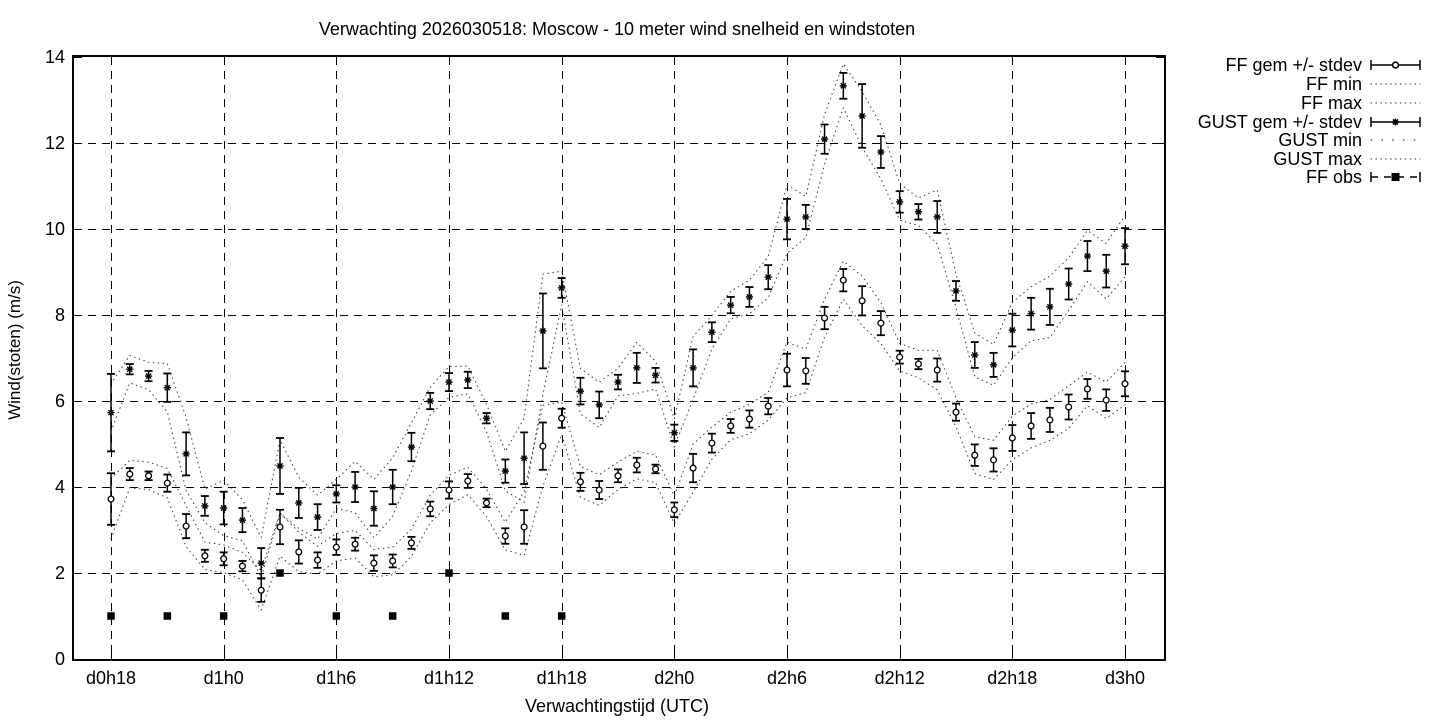  Describe the element at coordinates (449, 678) in the screenshot. I see `svg-text: d1h12` at that location.